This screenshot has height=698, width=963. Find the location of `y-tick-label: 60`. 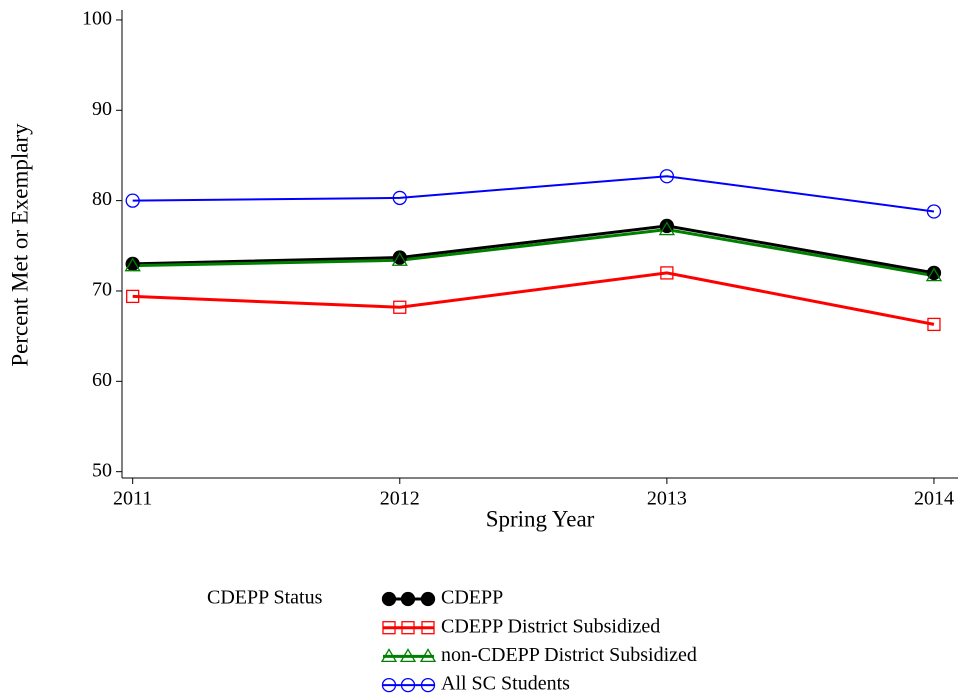

y-tick-label: 60 is located at coordinates (102, 380).